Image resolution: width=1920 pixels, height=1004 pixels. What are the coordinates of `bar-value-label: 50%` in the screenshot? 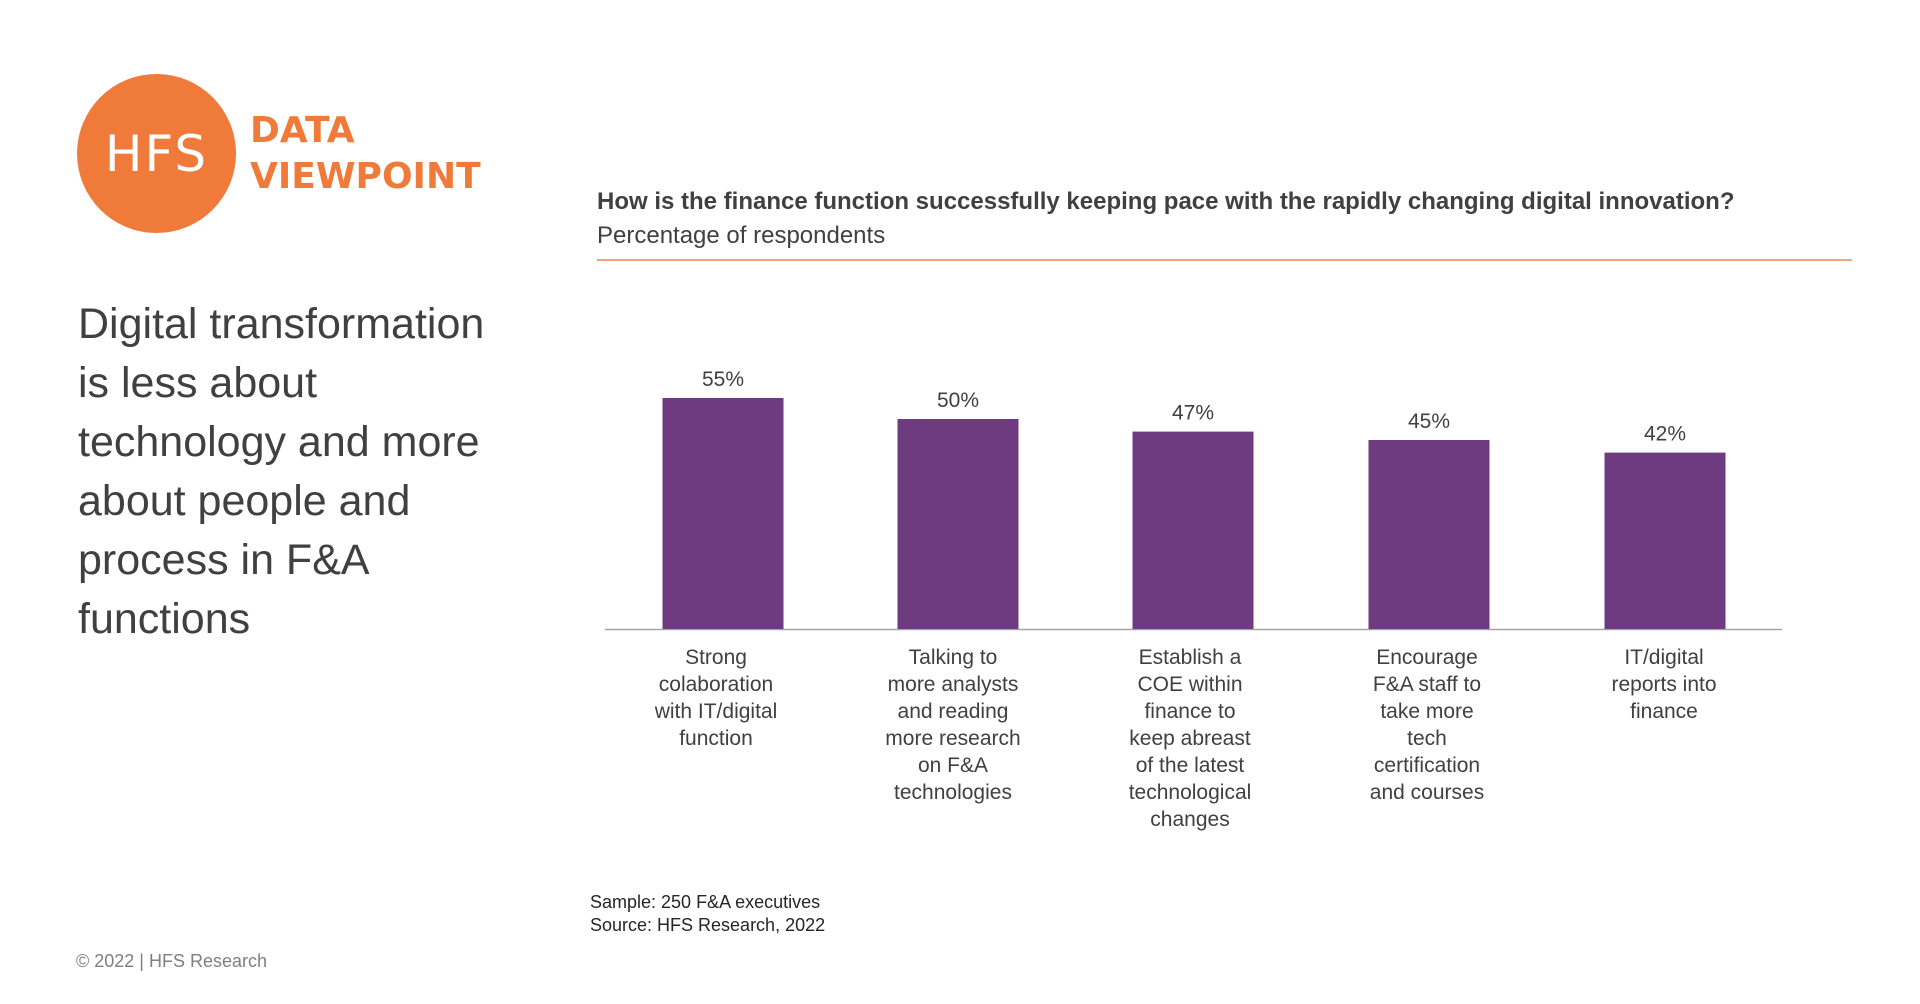 It's located at (958, 400).